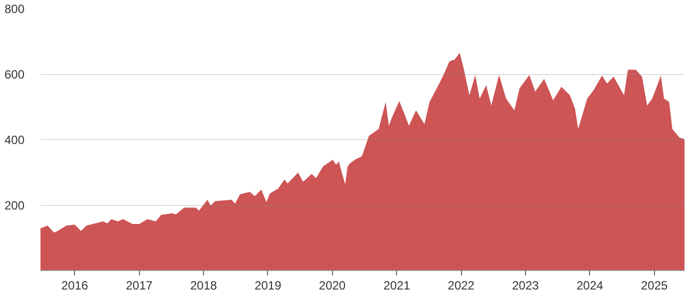 The width and height of the screenshot is (700, 300). What do you see at coordinates (14, 205) in the screenshot?
I see `y-tick-label: 200` at bounding box center [14, 205].